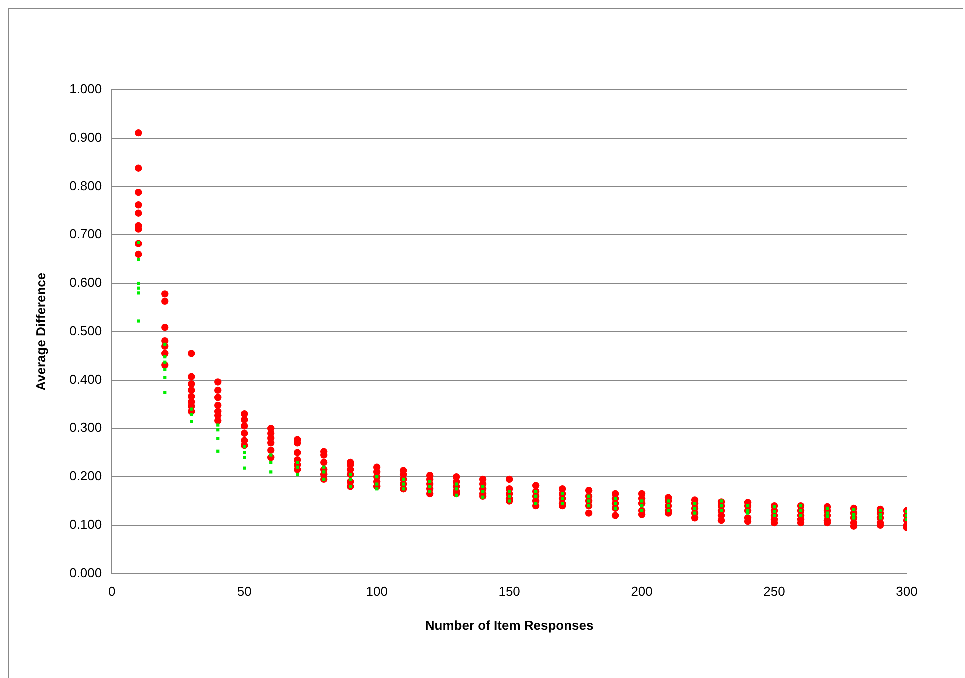  I want to click on y-tick-label: 0.500, so click(86, 330).